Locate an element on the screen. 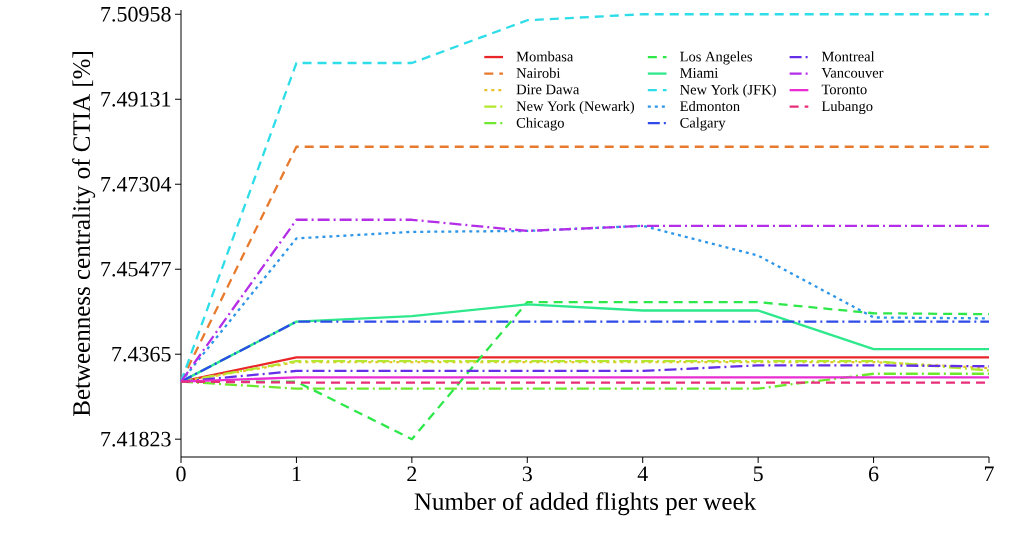  legend-label: Calgary is located at coordinates (703, 124).